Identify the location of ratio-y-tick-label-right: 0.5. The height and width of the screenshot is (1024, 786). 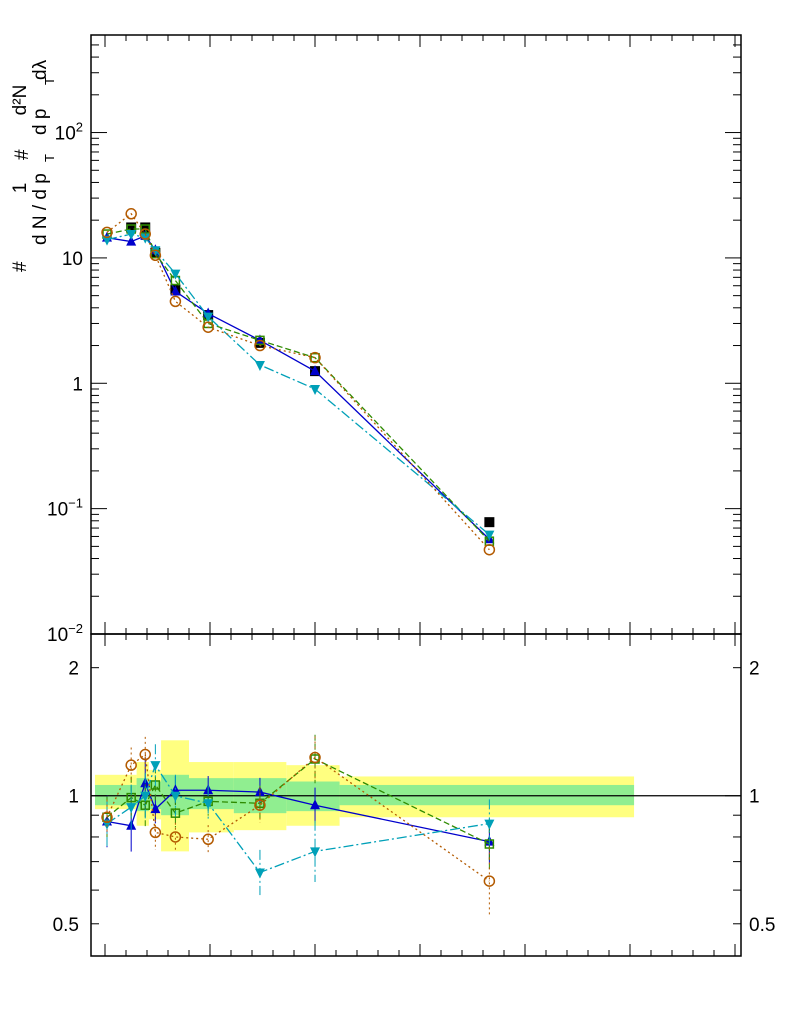
(762, 925).